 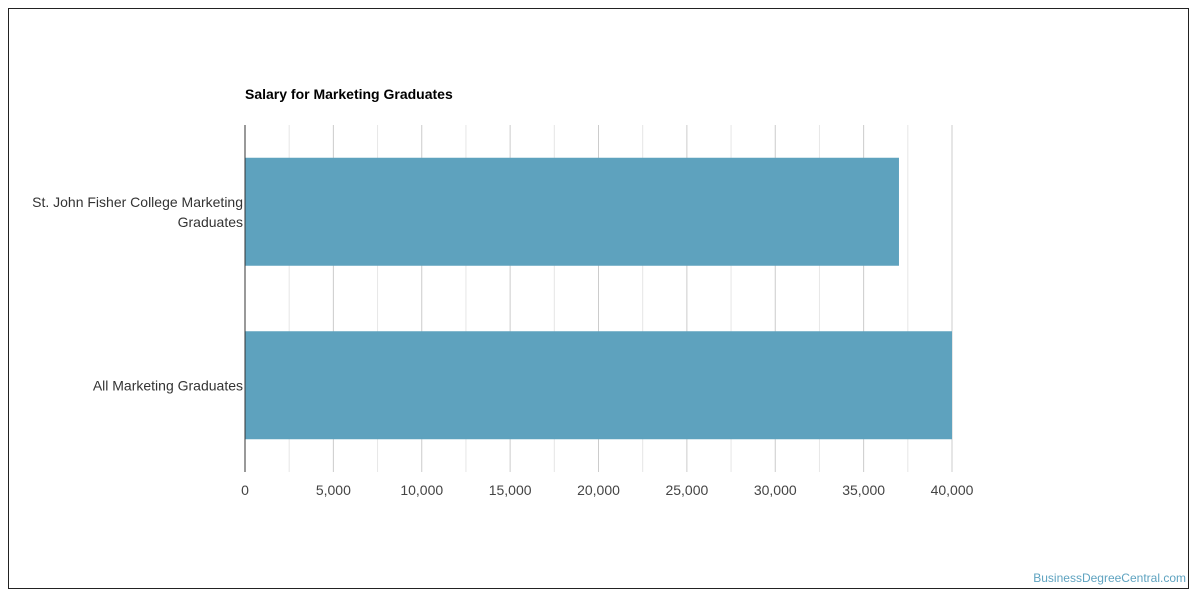 What do you see at coordinates (421, 490) in the screenshot?
I see `x-tick-label: 10,000` at bounding box center [421, 490].